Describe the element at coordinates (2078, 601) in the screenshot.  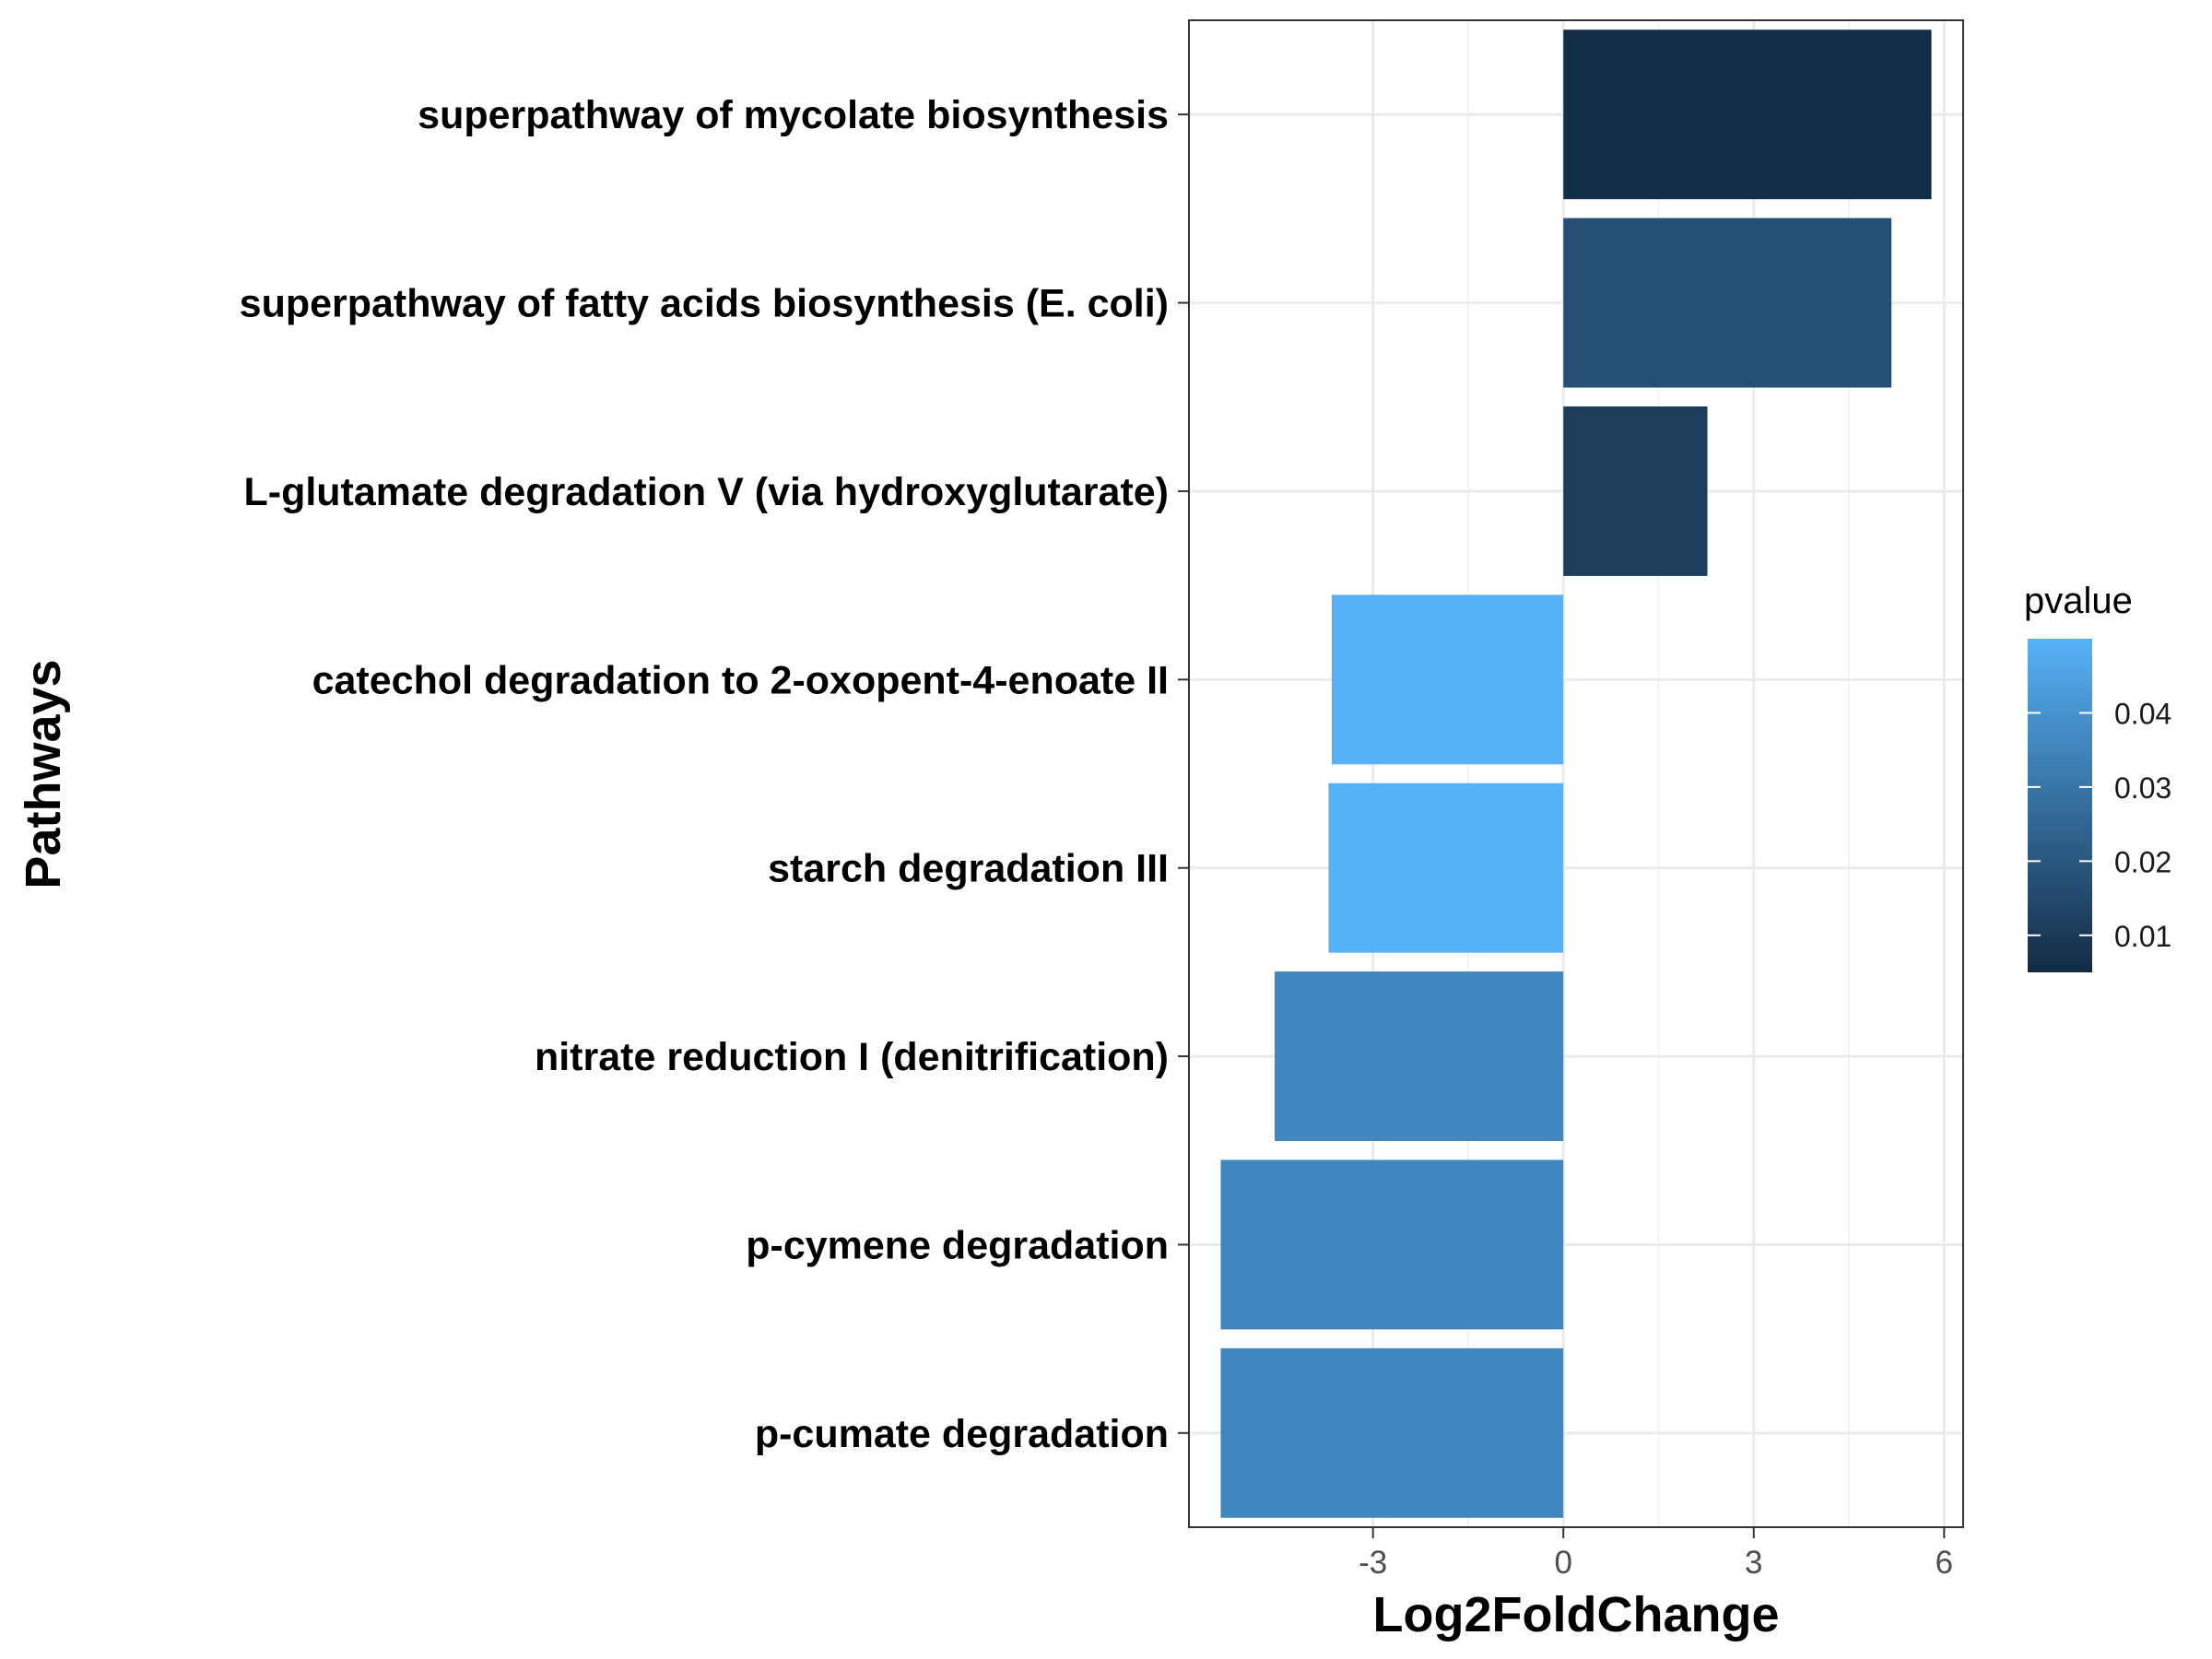
I see `legend-title: pvalue` at that location.